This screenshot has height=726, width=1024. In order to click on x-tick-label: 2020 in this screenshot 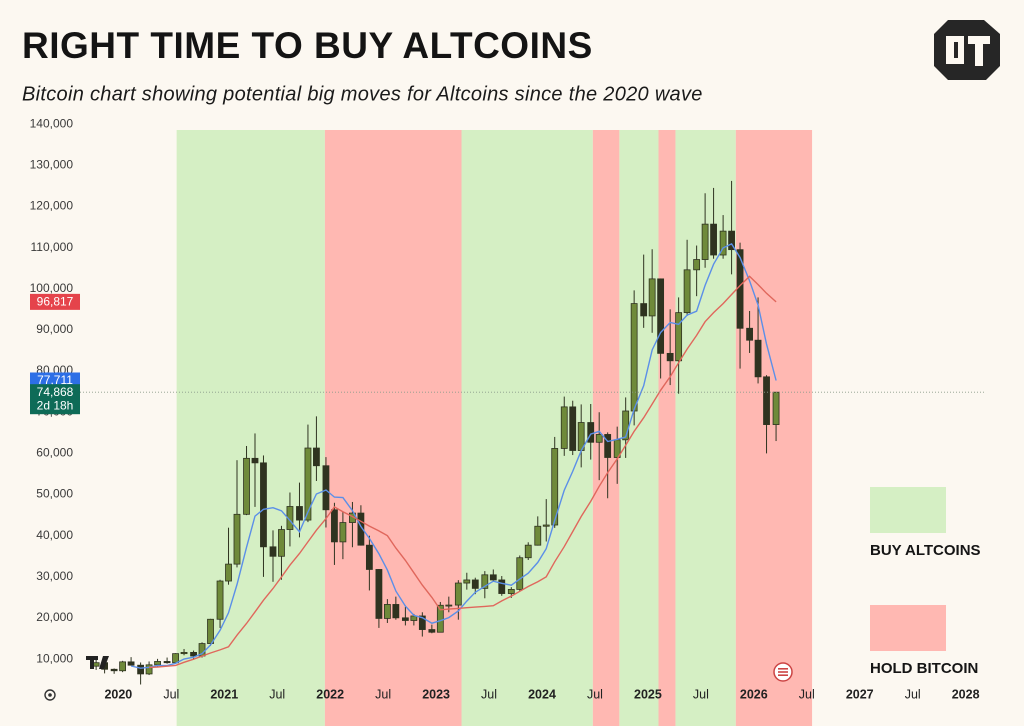, I will do `click(118, 694)`.